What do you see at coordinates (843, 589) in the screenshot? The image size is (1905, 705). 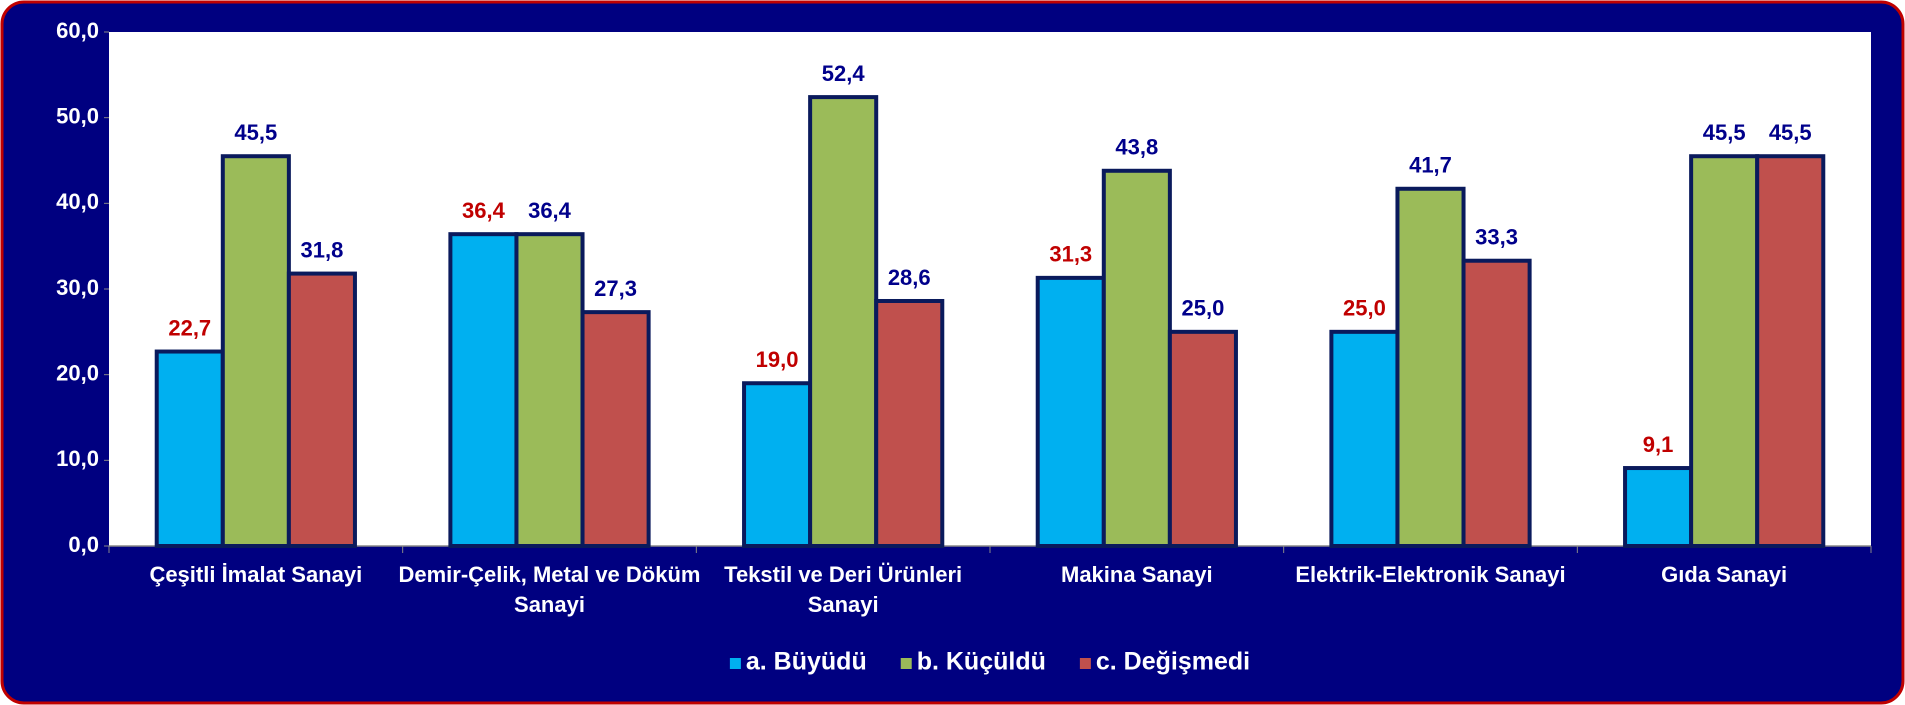 I see `x-tick-label: Tekstil ve Deri Ürünleri Sanayi` at bounding box center [843, 589].